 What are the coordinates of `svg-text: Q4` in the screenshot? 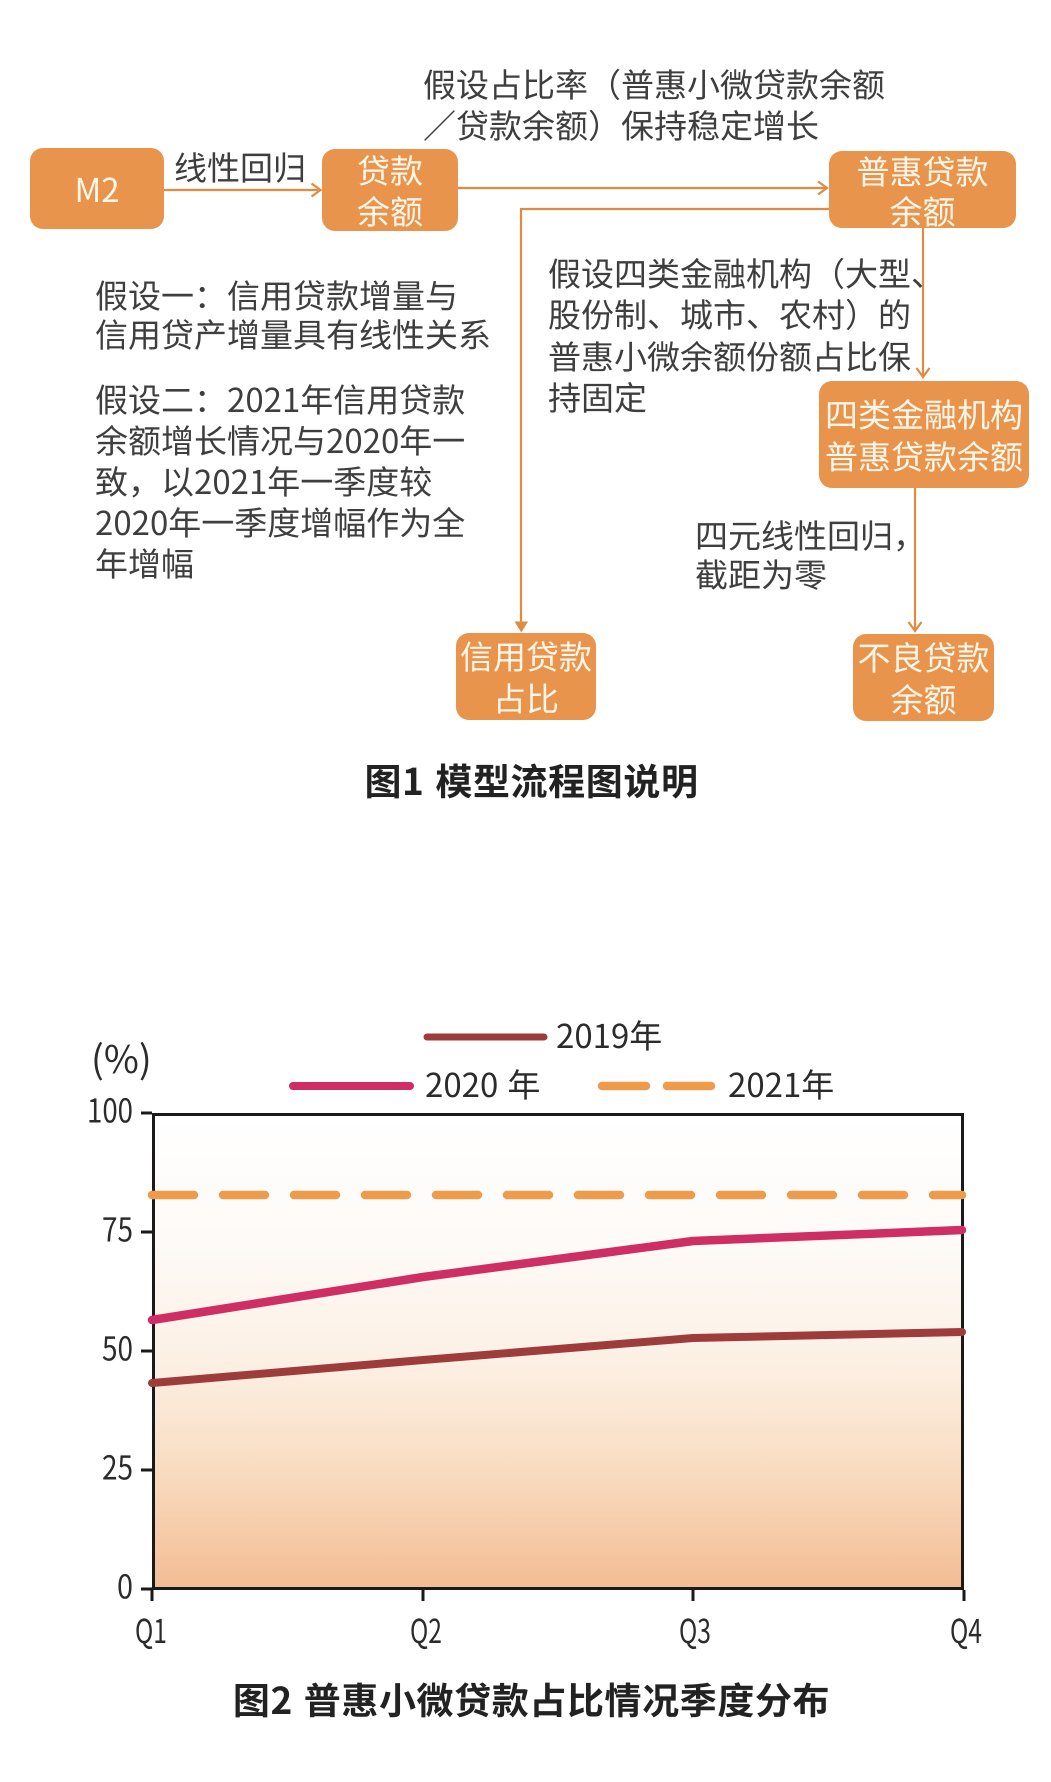 It's located at (966, 1629).